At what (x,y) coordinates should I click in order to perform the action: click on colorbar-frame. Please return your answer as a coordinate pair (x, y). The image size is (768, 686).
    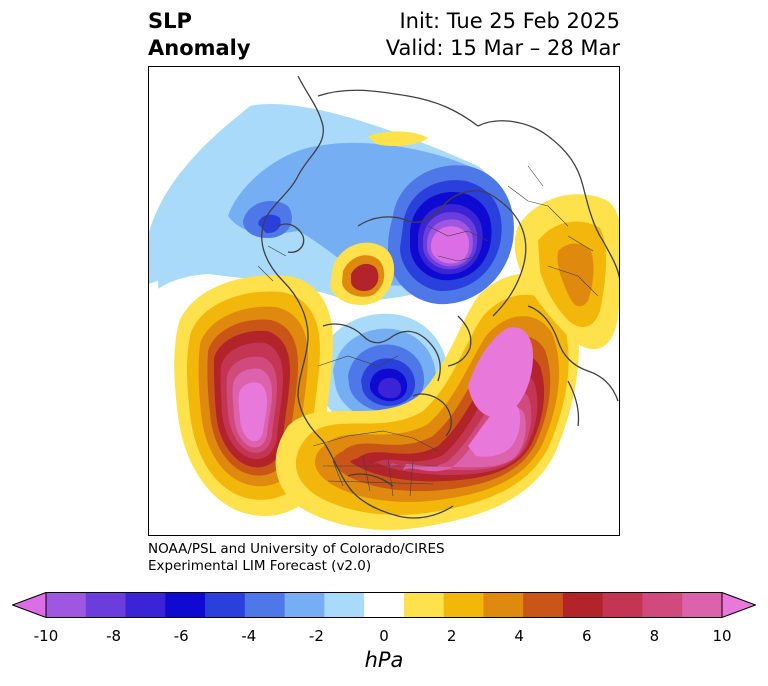
    Looking at the image, I should click on (384, 605).